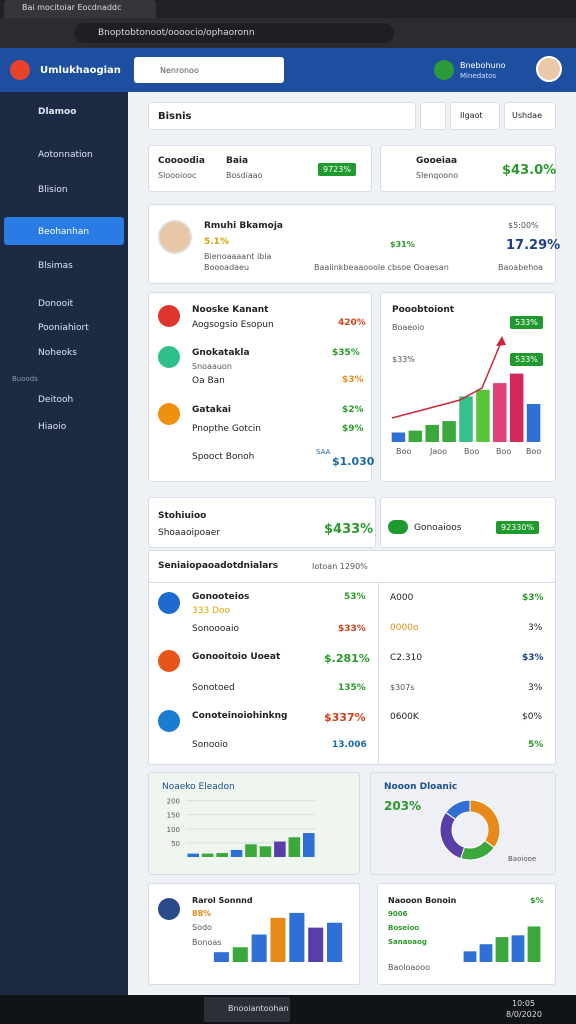 This screenshot has width=576, height=1024. Describe the element at coordinates (502, 944) in the screenshot. I see `bar-chart-svg` at that location.